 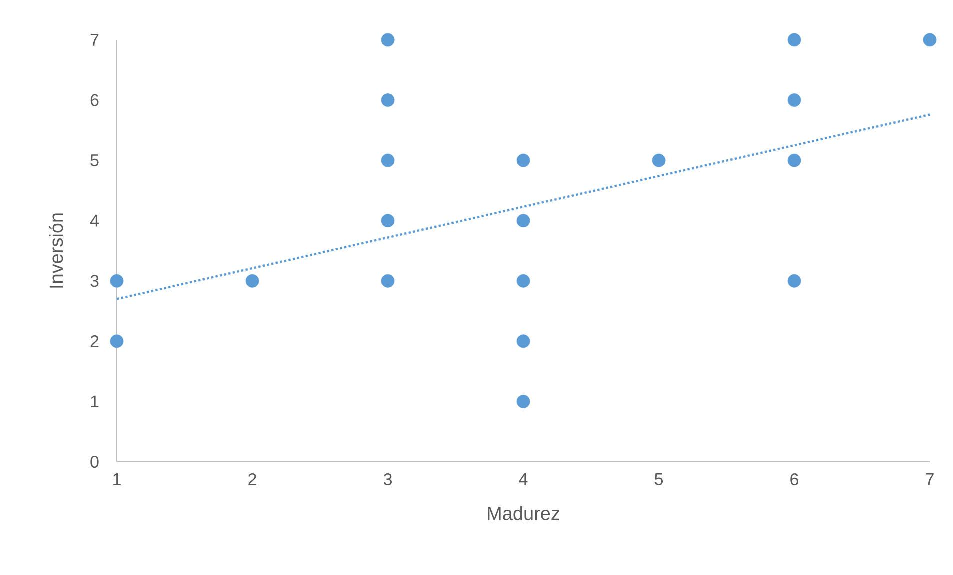 I want to click on y-tick-label: 1, so click(x=95, y=402).